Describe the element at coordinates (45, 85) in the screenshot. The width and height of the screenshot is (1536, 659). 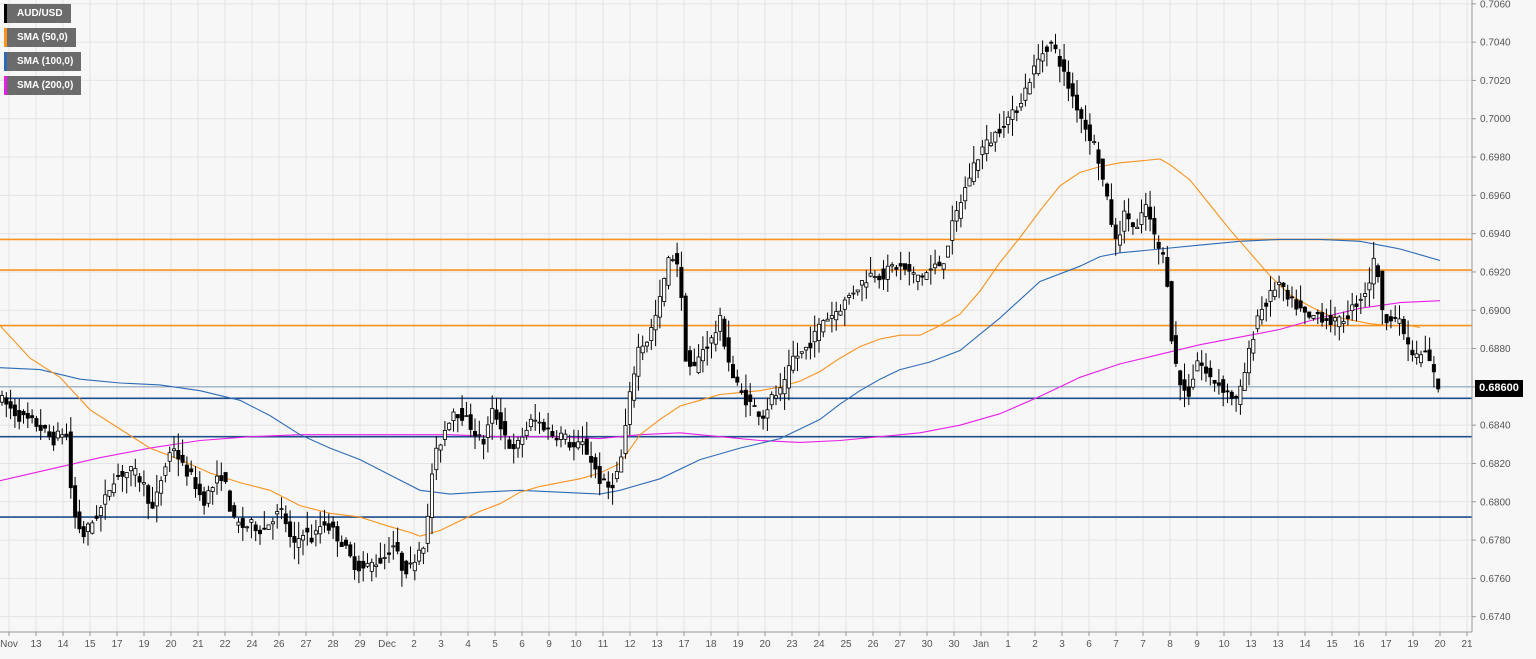
I see `legend-label: SMA (200,0)` at that location.